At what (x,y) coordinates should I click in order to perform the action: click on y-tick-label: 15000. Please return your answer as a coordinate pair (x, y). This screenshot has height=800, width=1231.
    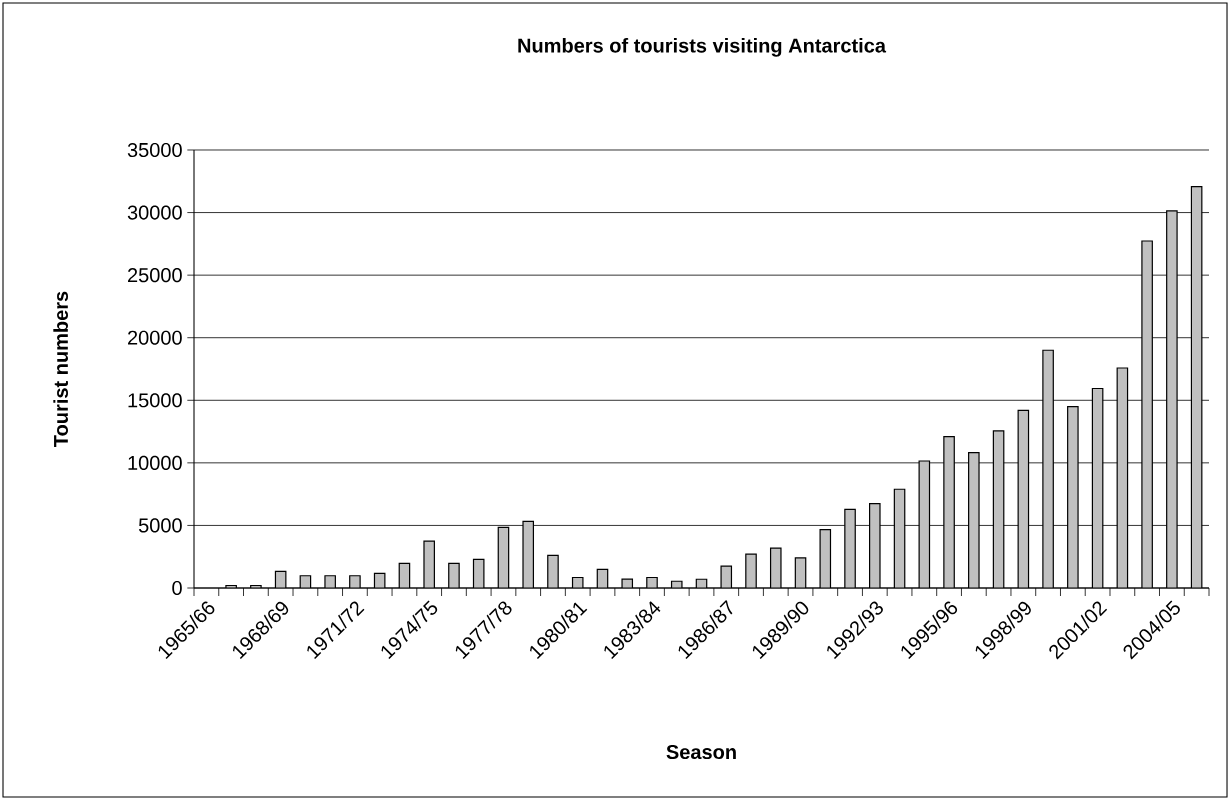
    Looking at the image, I should click on (155, 400).